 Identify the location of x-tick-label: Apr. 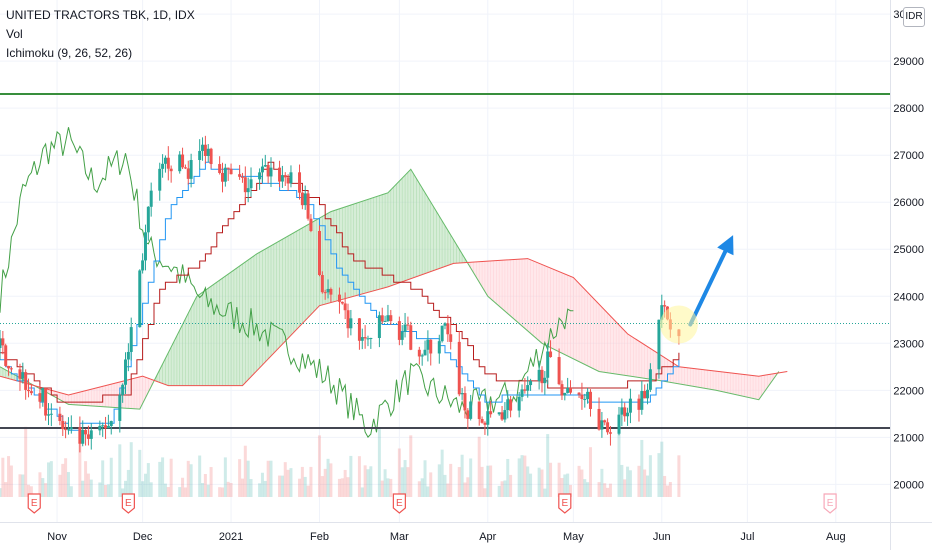
(487, 537).